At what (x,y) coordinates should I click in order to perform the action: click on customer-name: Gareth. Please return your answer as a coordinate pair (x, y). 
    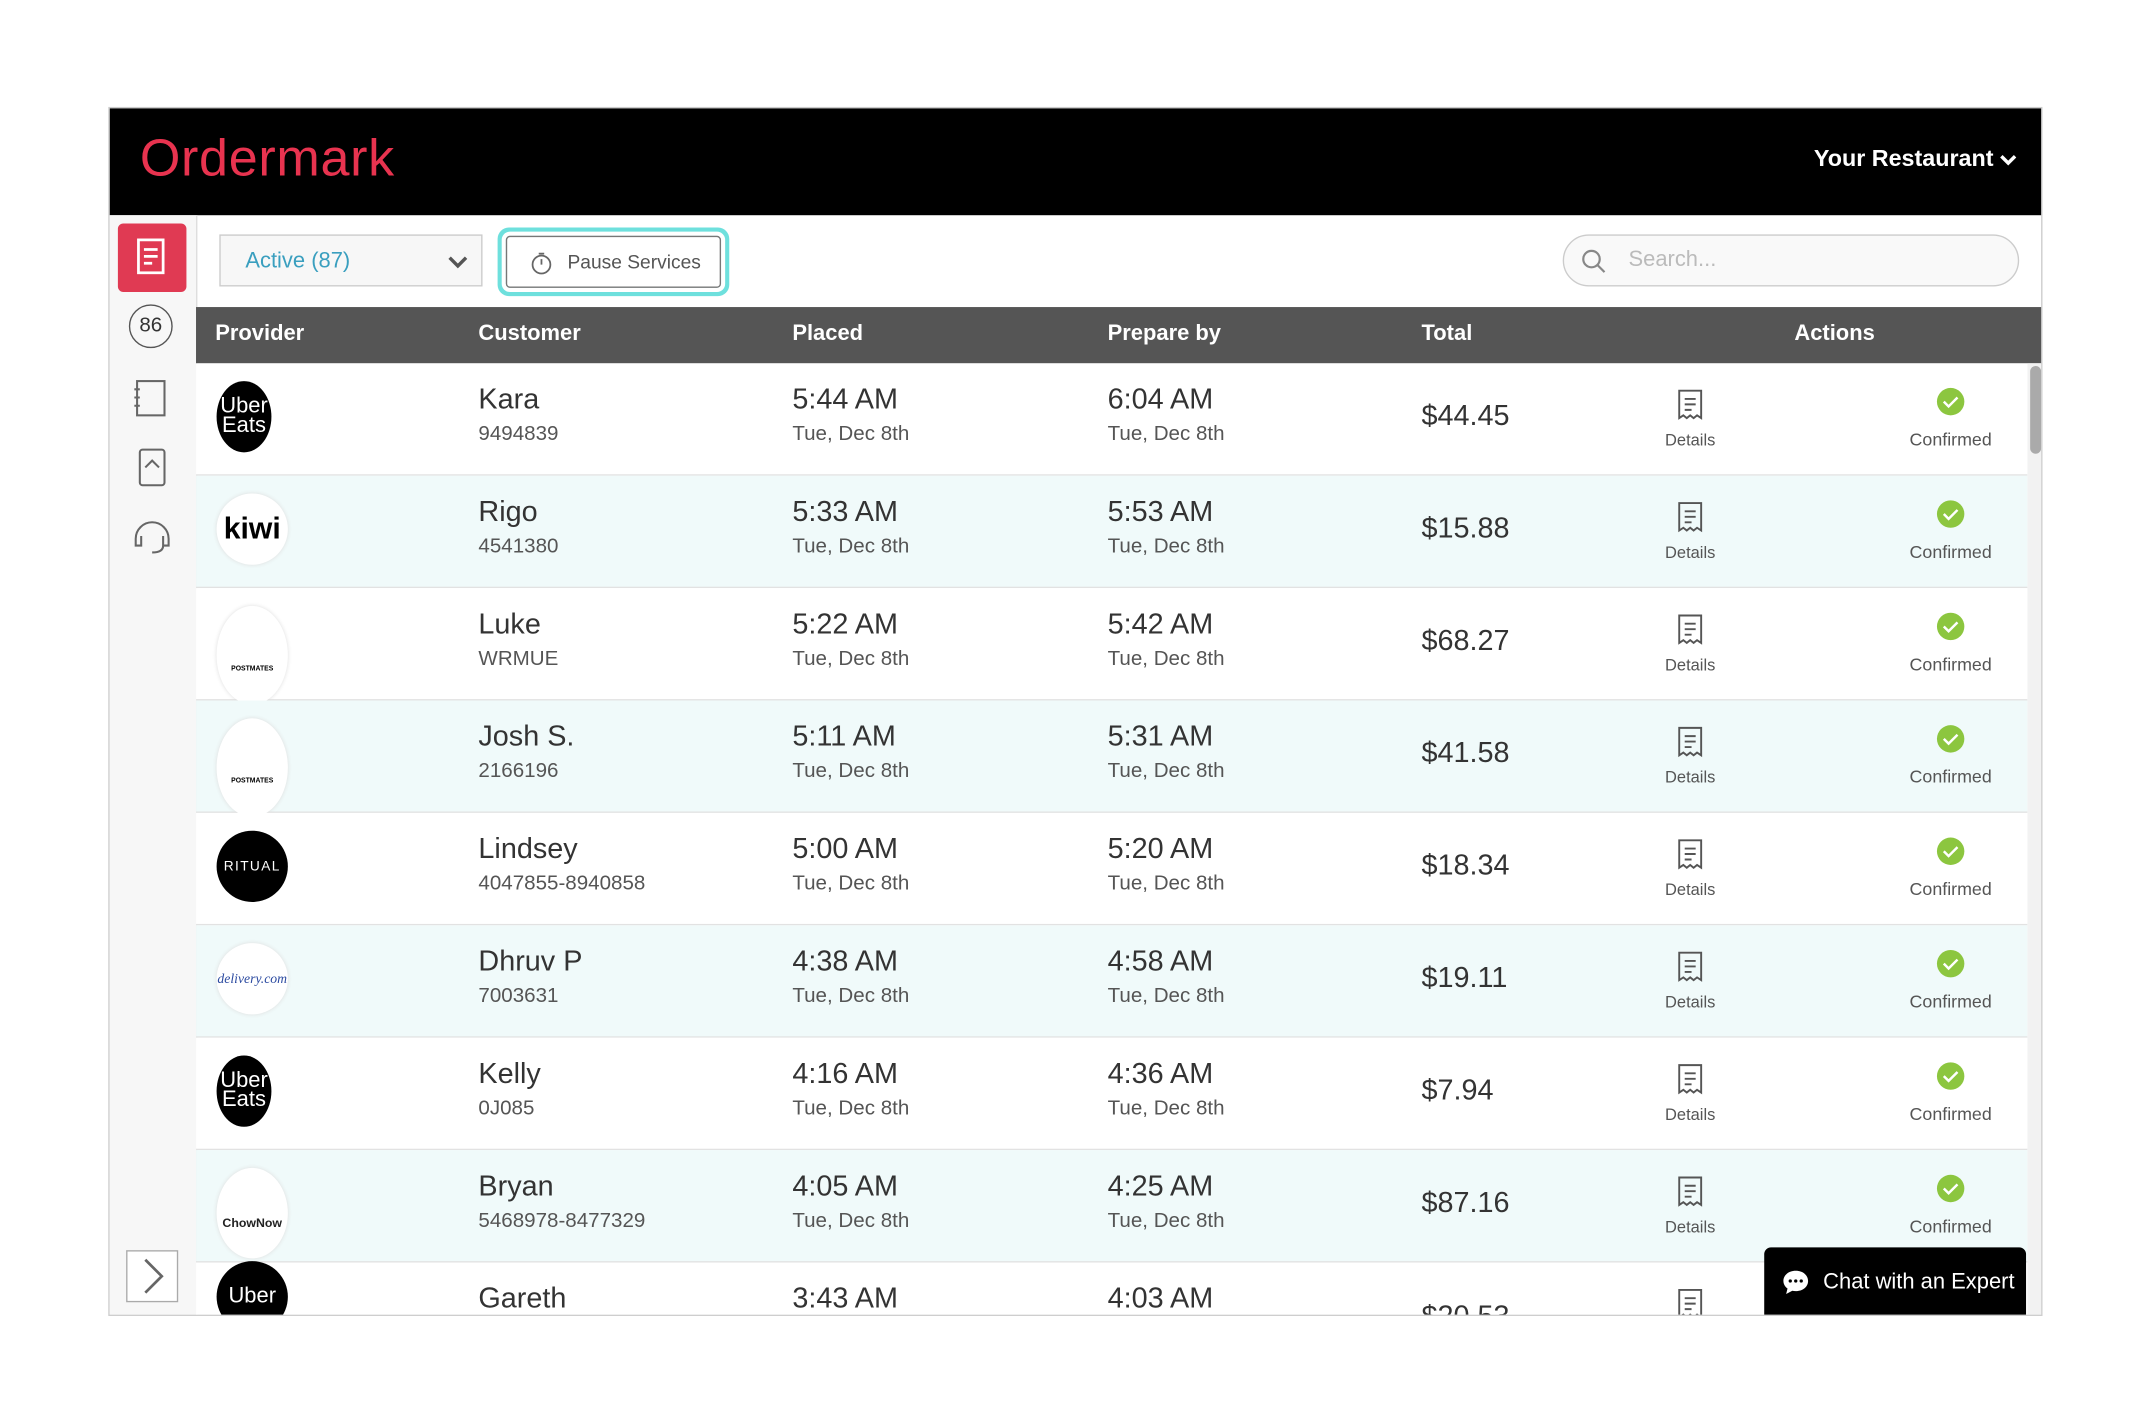
    Looking at the image, I should click on (522, 1299).